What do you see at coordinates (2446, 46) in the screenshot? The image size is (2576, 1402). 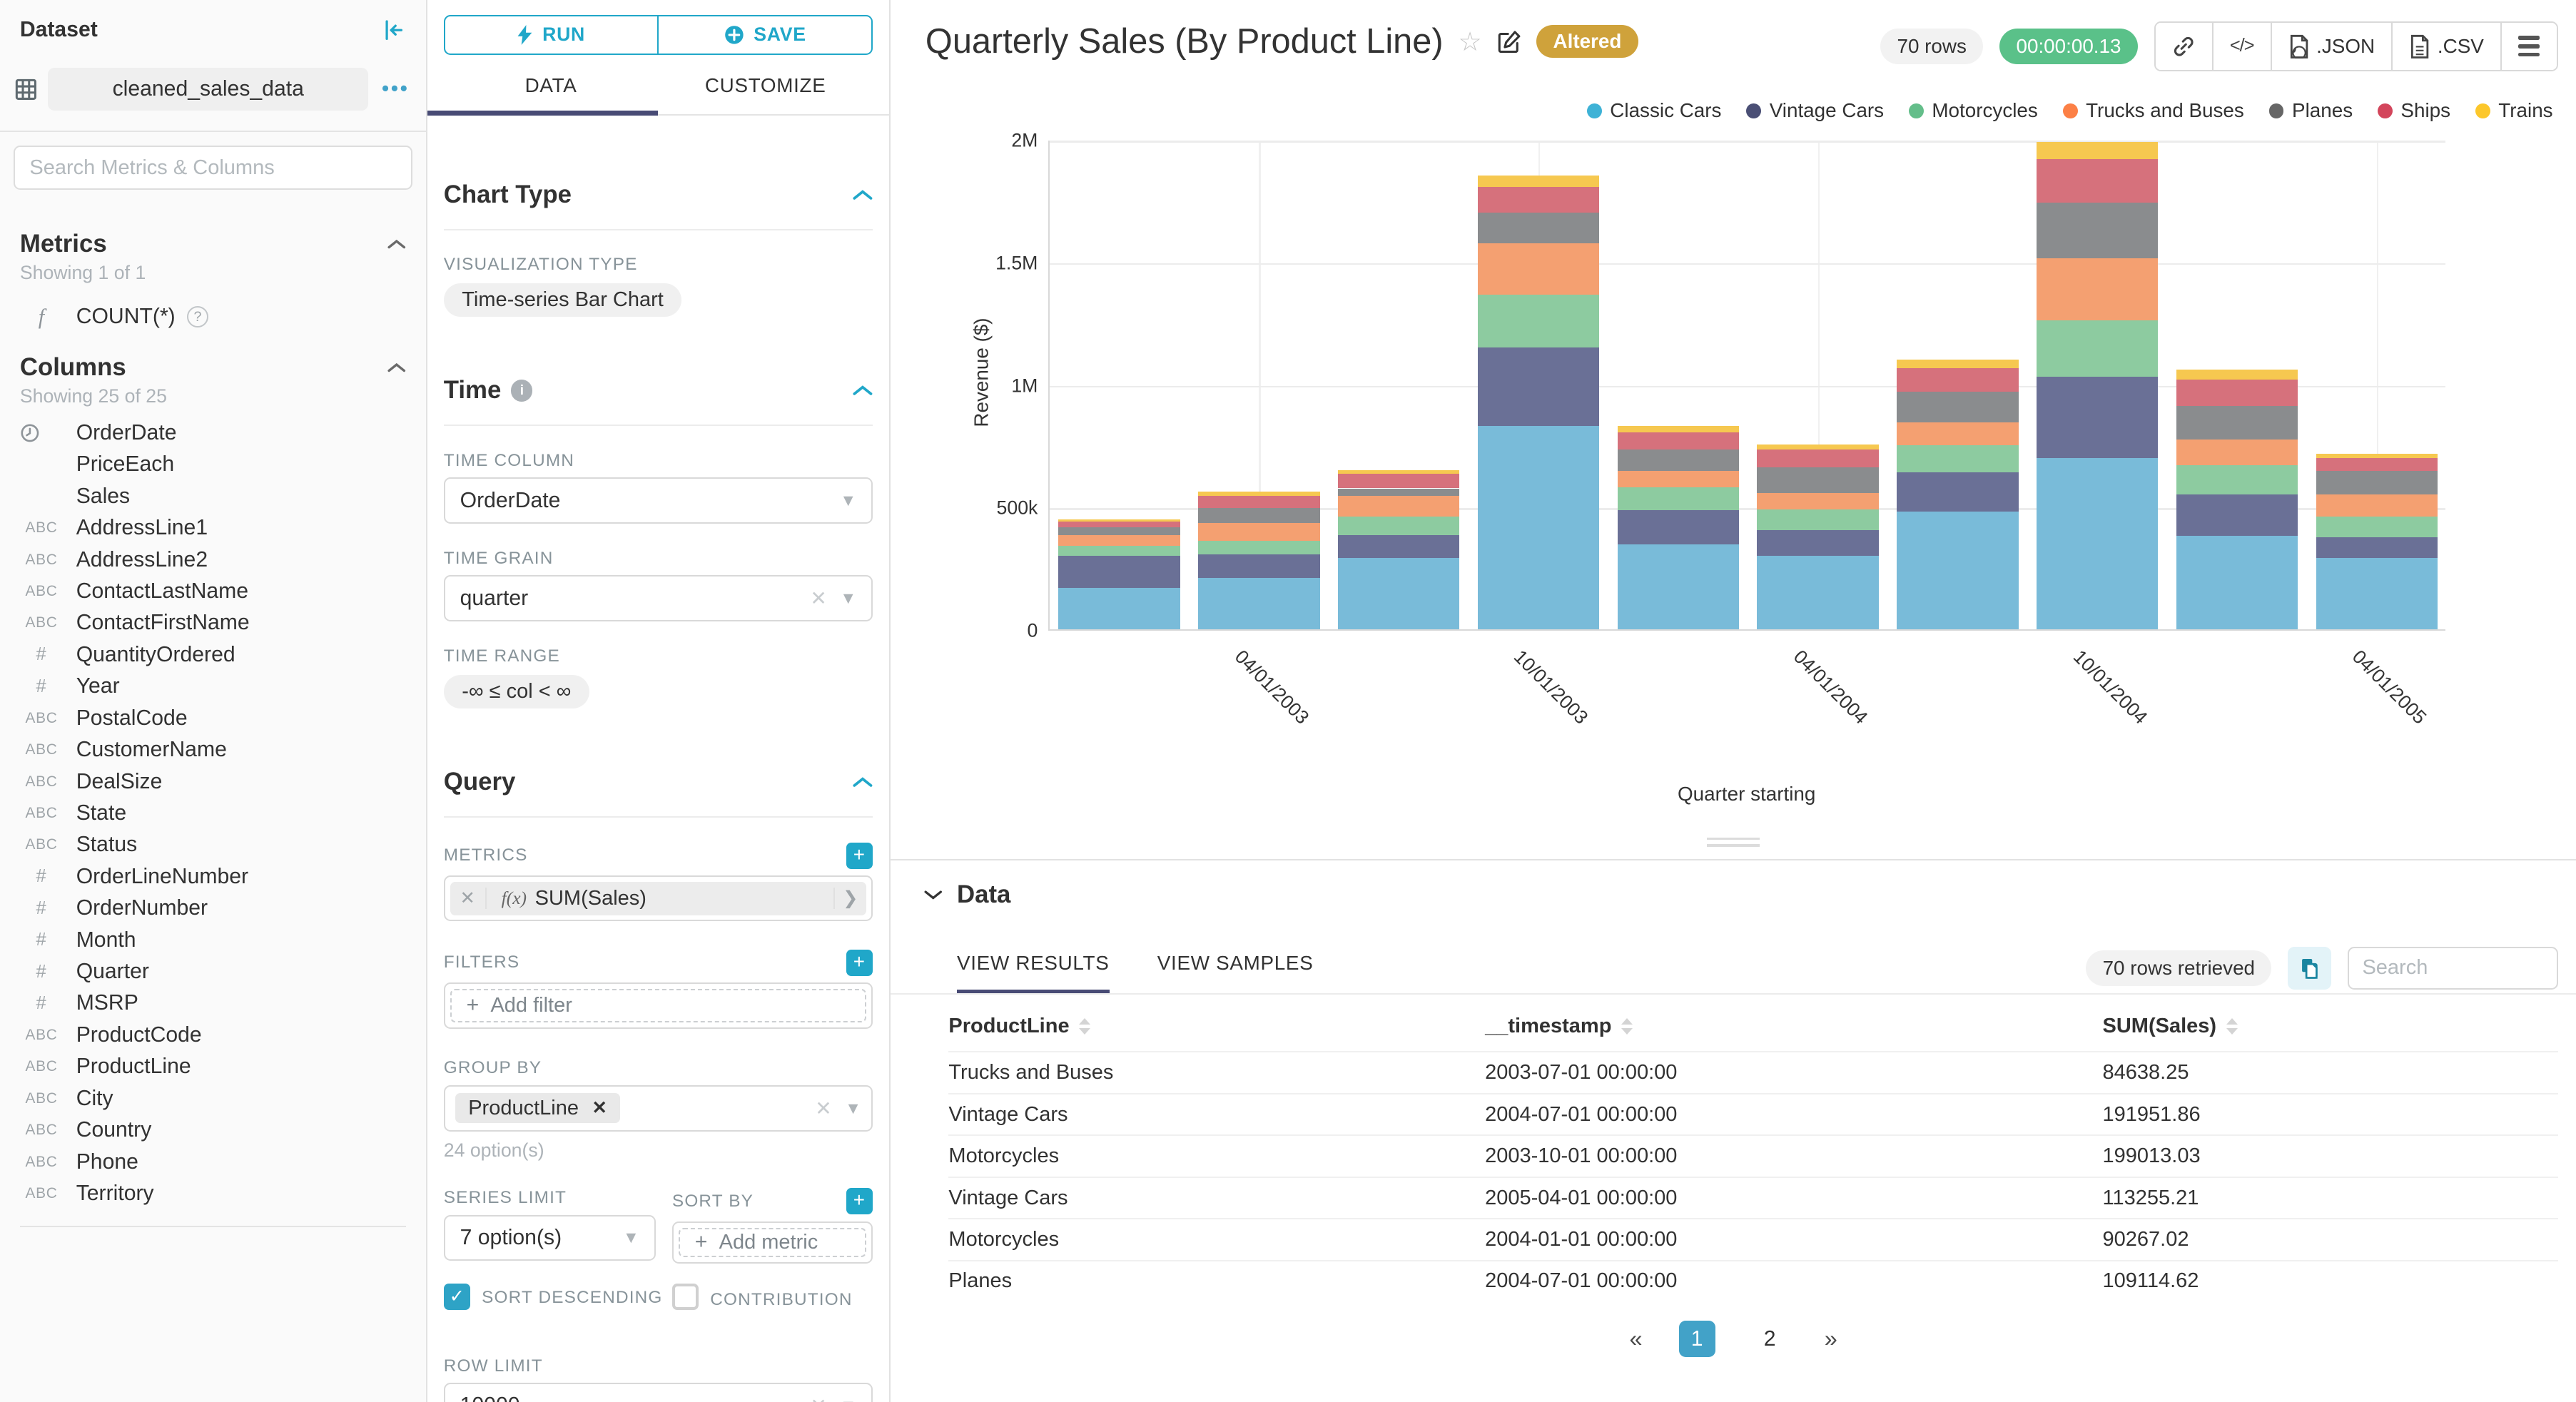 I see `export-csv-button: .CSV` at bounding box center [2446, 46].